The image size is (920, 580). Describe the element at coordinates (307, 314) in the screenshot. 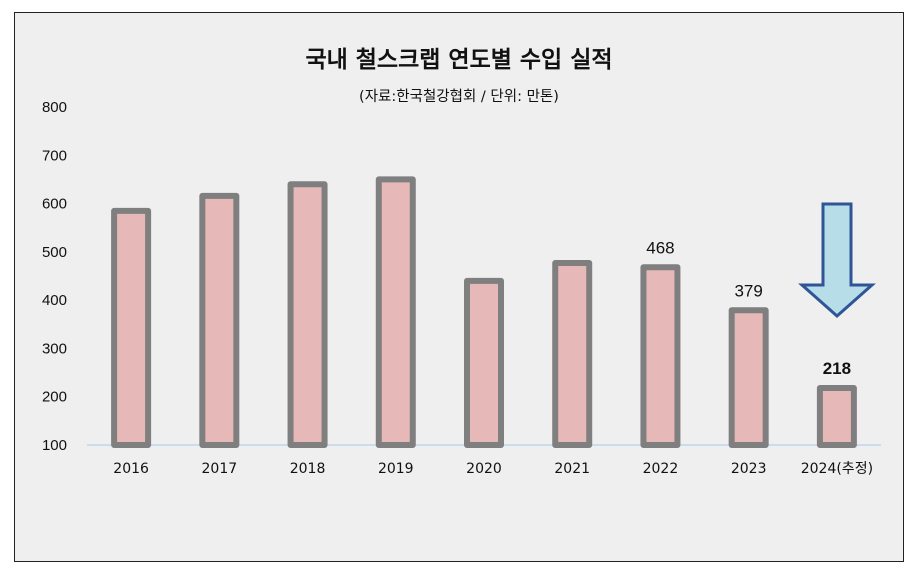

I see `bar-2018` at that location.